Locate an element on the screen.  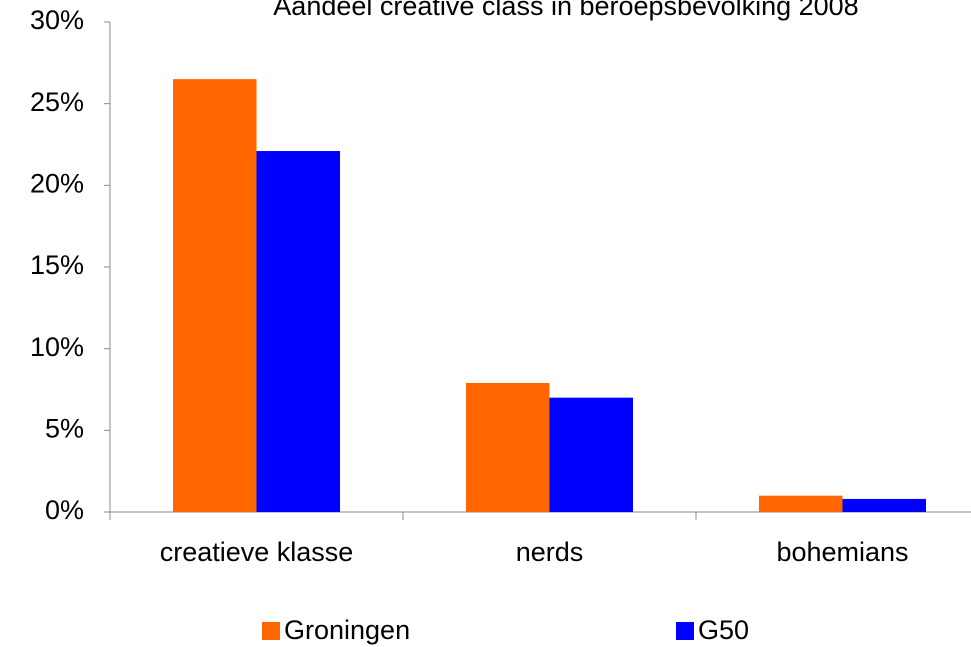
y-tick-label: 5% is located at coordinates (64, 428).